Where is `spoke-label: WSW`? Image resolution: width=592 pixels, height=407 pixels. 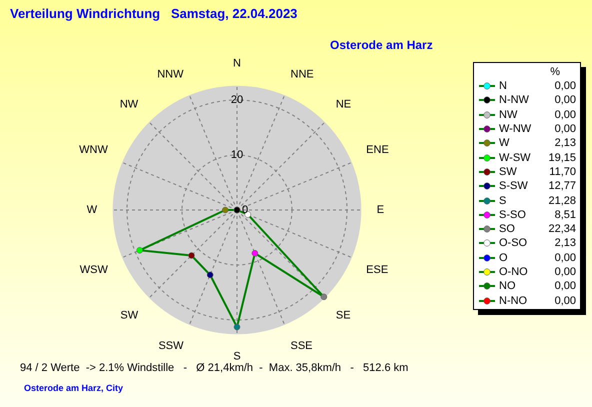
spoke-label: WSW is located at coordinates (94, 270).